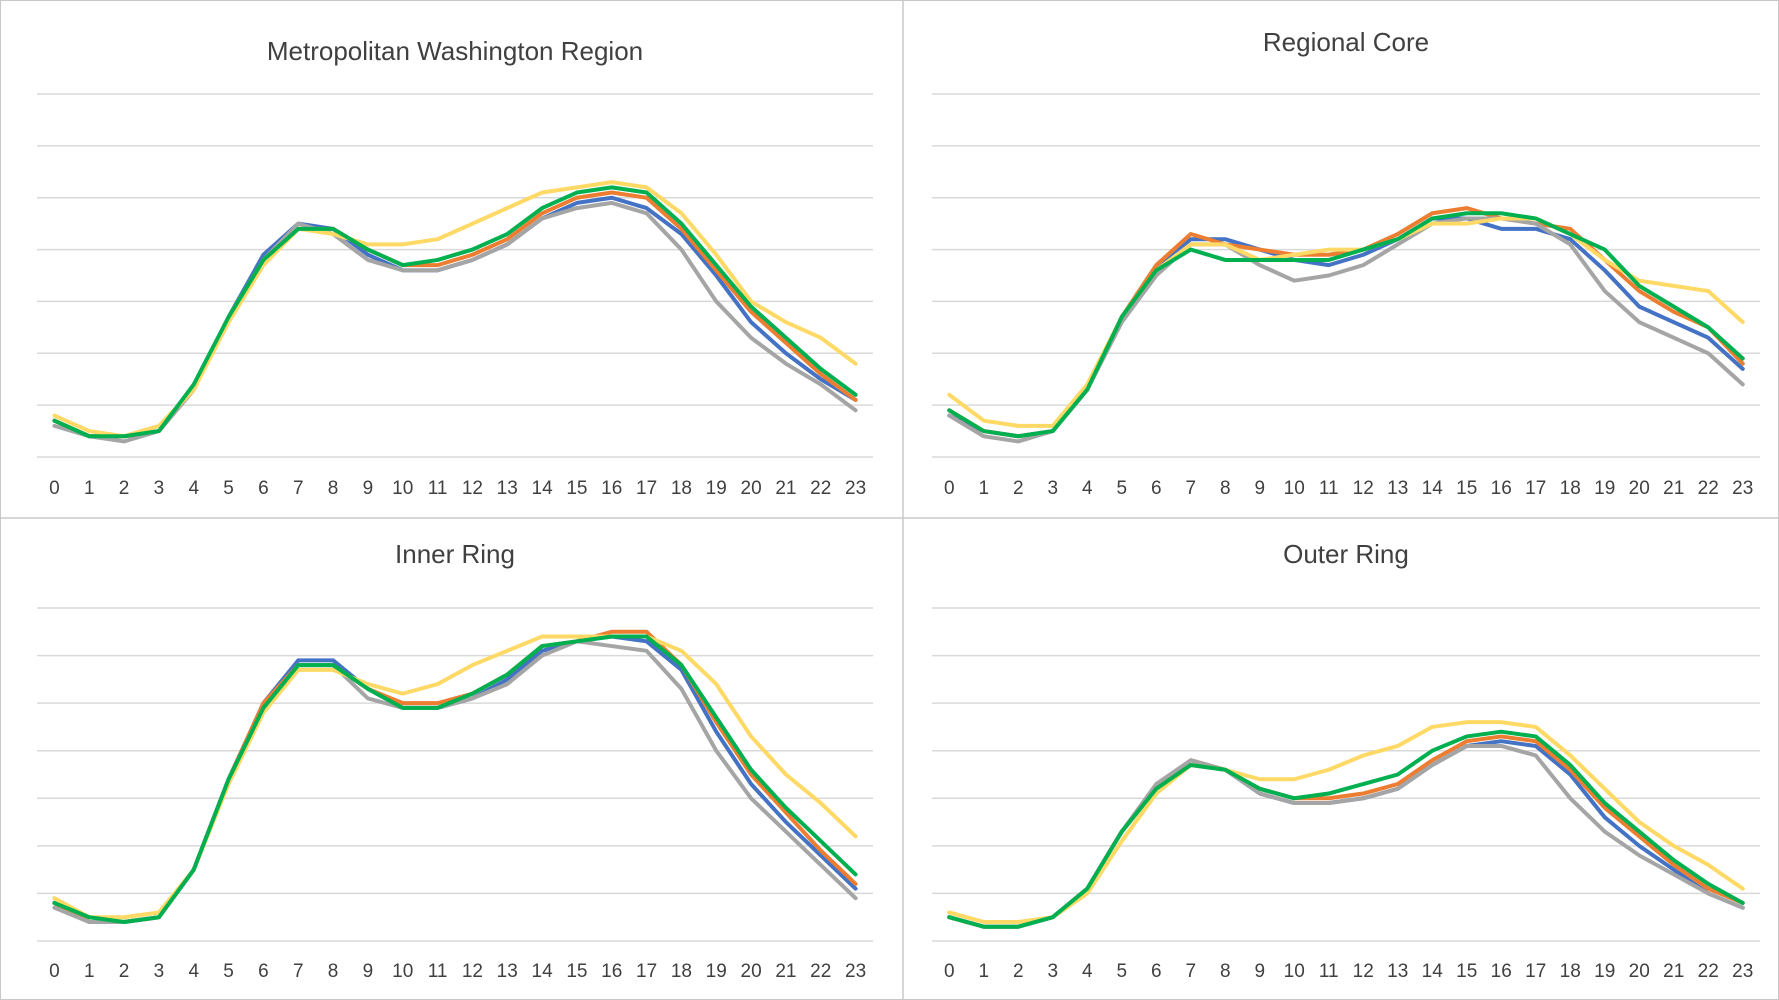  What do you see at coordinates (1346, 42) in the screenshot?
I see `chart-title: Regional Core` at bounding box center [1346, 42].